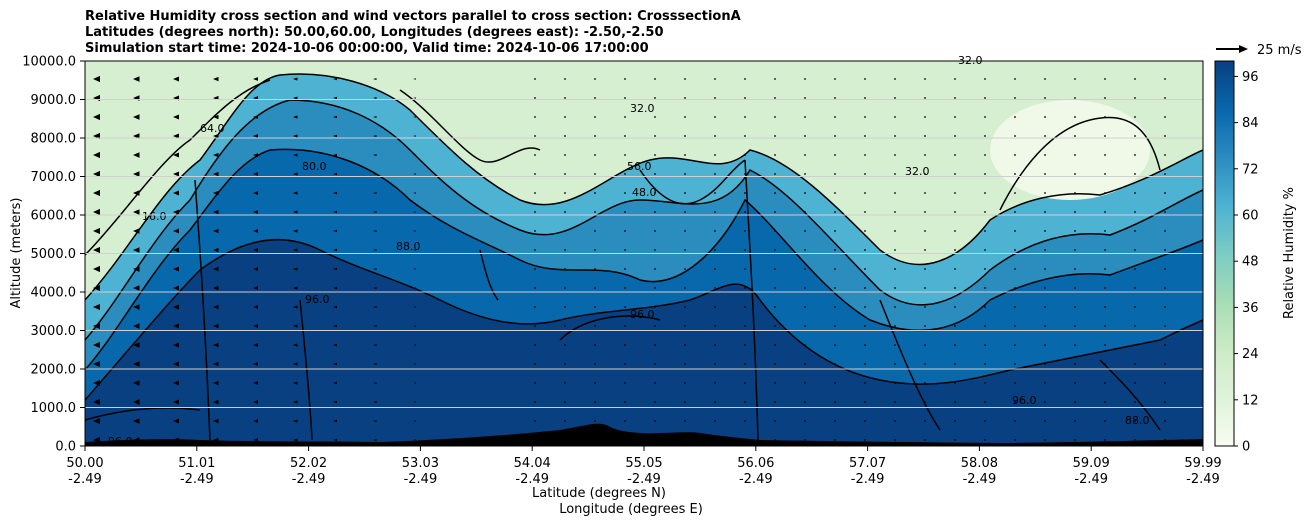 The image size is (1304, 526). Describe the element at coordinates (120, 441) in the screenshot. I see `contour-label: 96.0` at that location.